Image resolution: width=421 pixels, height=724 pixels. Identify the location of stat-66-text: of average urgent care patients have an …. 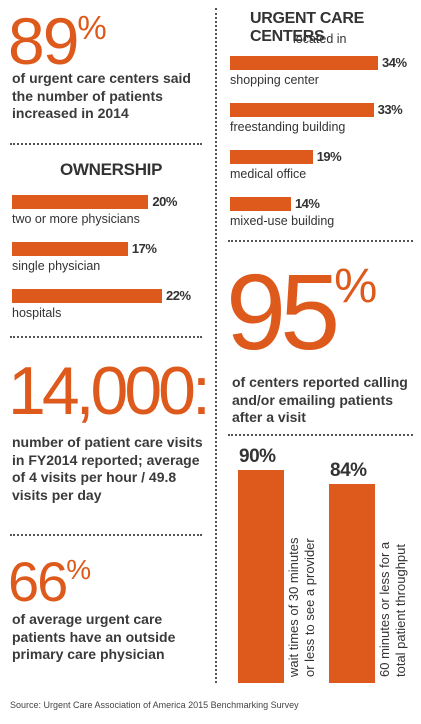
(94, 636).